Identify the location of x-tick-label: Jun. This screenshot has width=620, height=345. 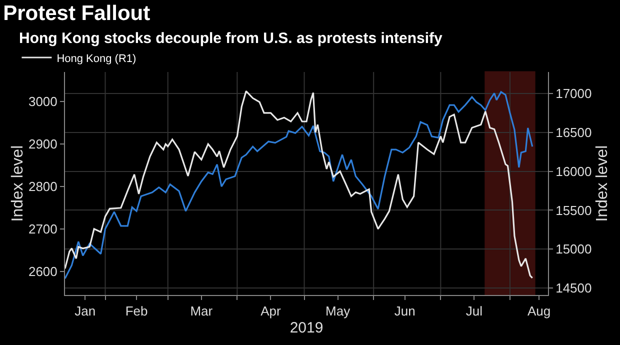
(405, 311).